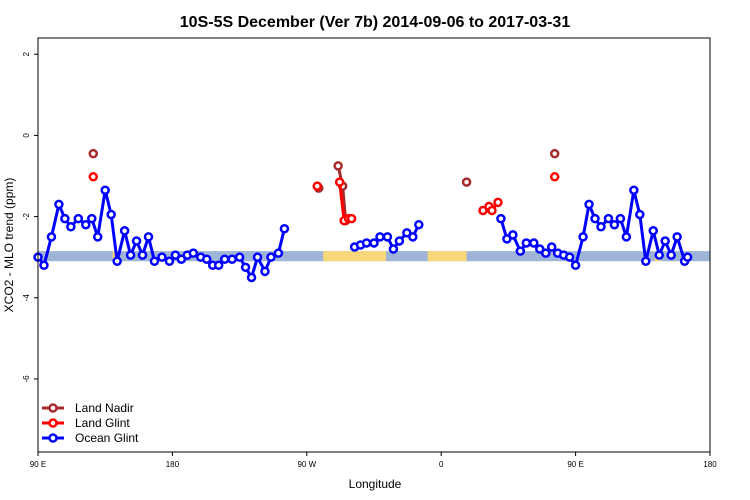 The height and width of the screenshot is (500, 750). What do you see at coordinates (373, 460) in the screenshot?
I see `x-axis: 90 E 180 90 W 0 90 E 180` at bounding box center [373, 460].